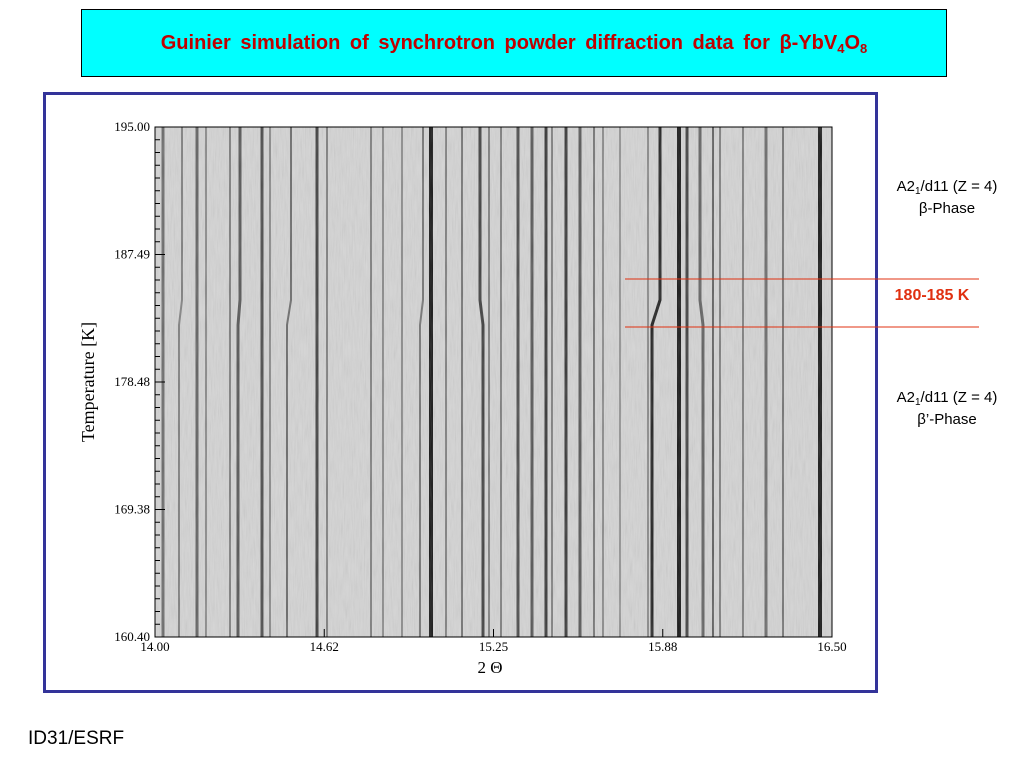 The height and width of the screenshot is (768, 1024). I want to click on transition-range: 180-185 K, so click(932, 295).